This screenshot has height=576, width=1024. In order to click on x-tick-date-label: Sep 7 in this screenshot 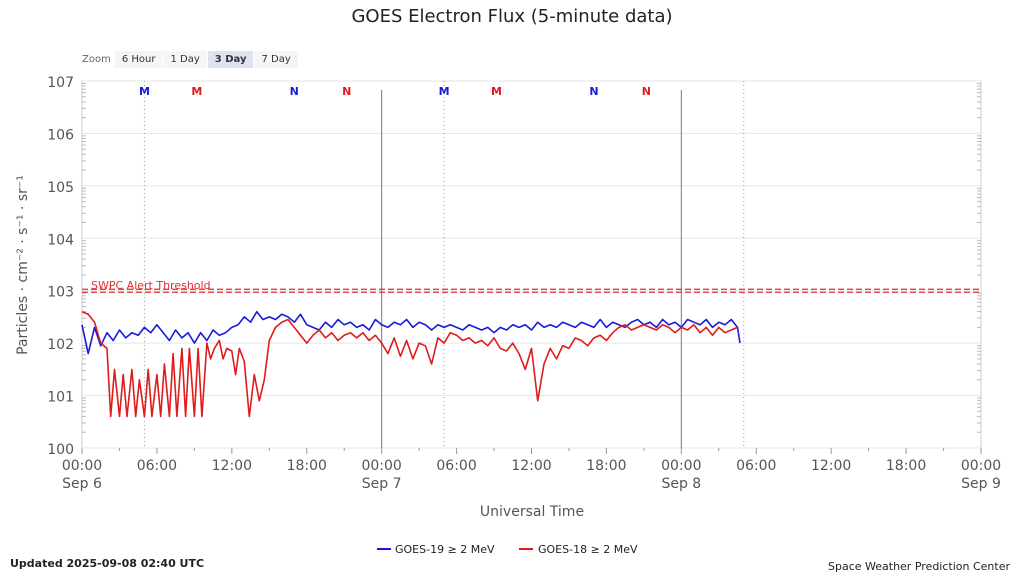, I will do `click(382, 484)`.